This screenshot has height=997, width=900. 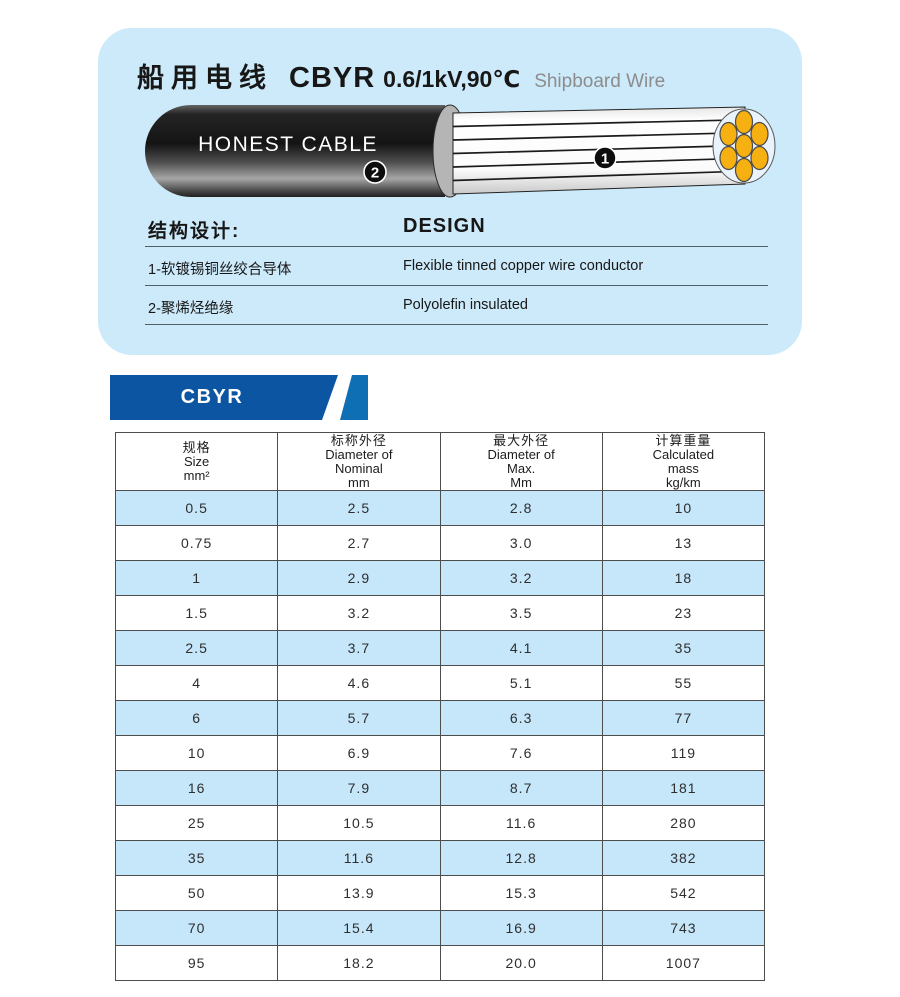 I want to click on design-heading-cn: 结构设计:, so click(x=194, y=231).